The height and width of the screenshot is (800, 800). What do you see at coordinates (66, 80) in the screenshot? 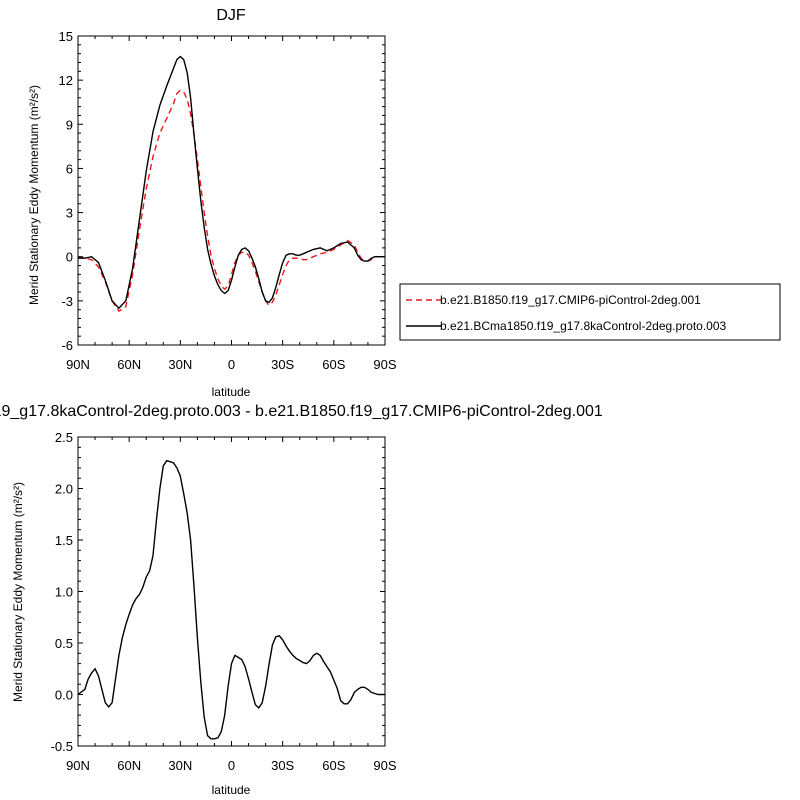
I see `top-panel-y-tick-label: 12` at bounding box center [66, 80].